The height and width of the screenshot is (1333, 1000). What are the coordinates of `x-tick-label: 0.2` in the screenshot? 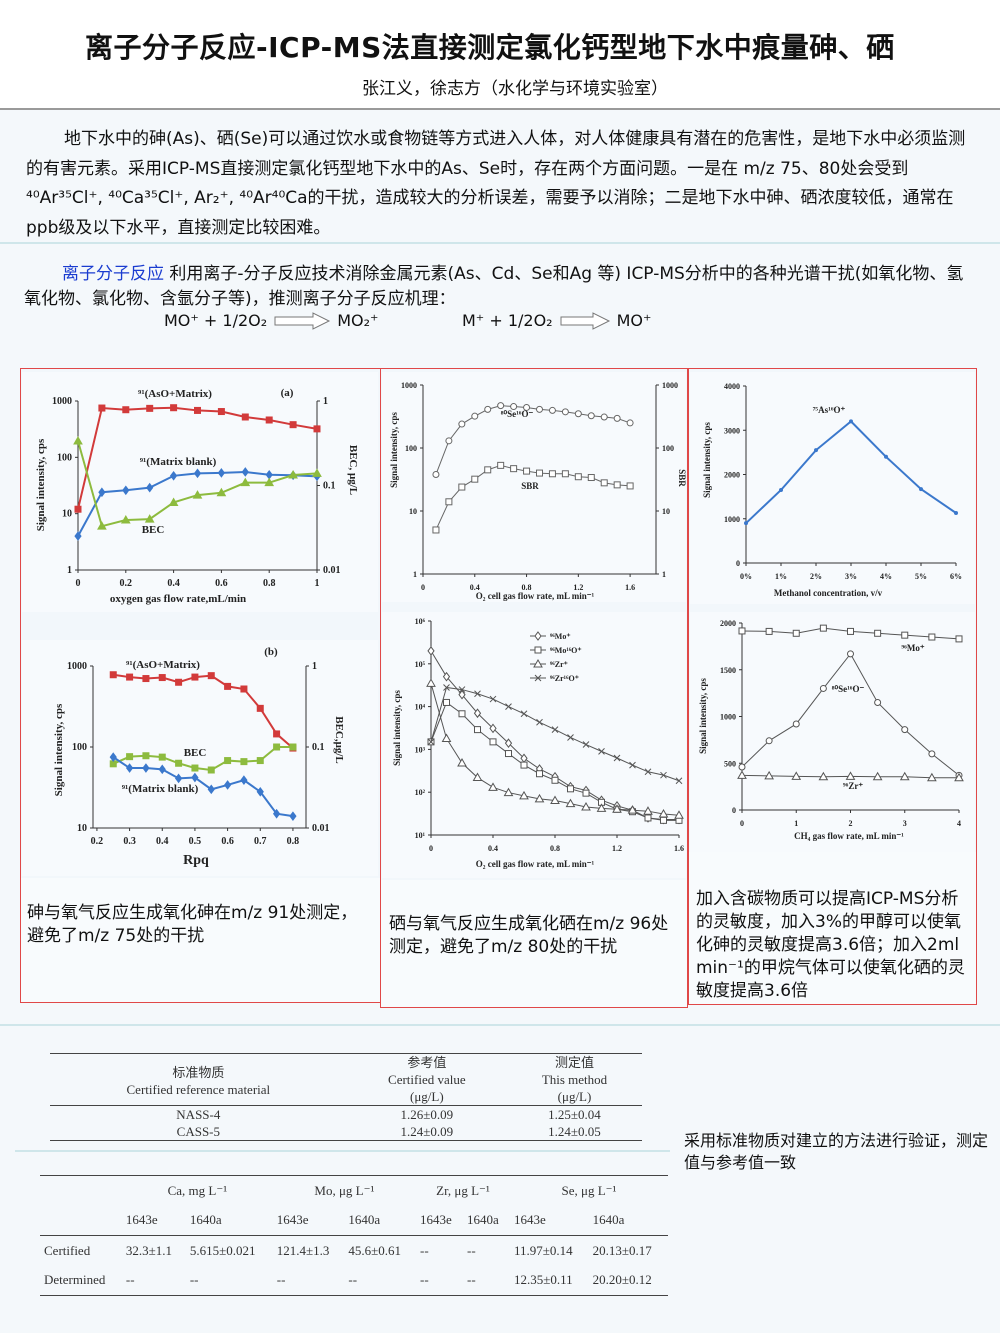 It's located at (97, 841).